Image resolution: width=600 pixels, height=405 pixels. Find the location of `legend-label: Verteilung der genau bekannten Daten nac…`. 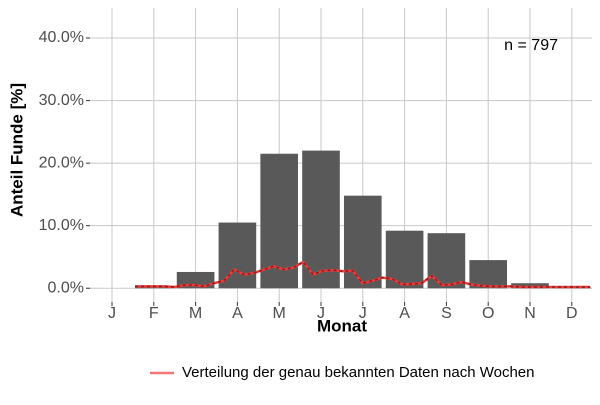

legend-label: Verteilung der genau bekannten Daten nac… is located at coordinates (358, 372).